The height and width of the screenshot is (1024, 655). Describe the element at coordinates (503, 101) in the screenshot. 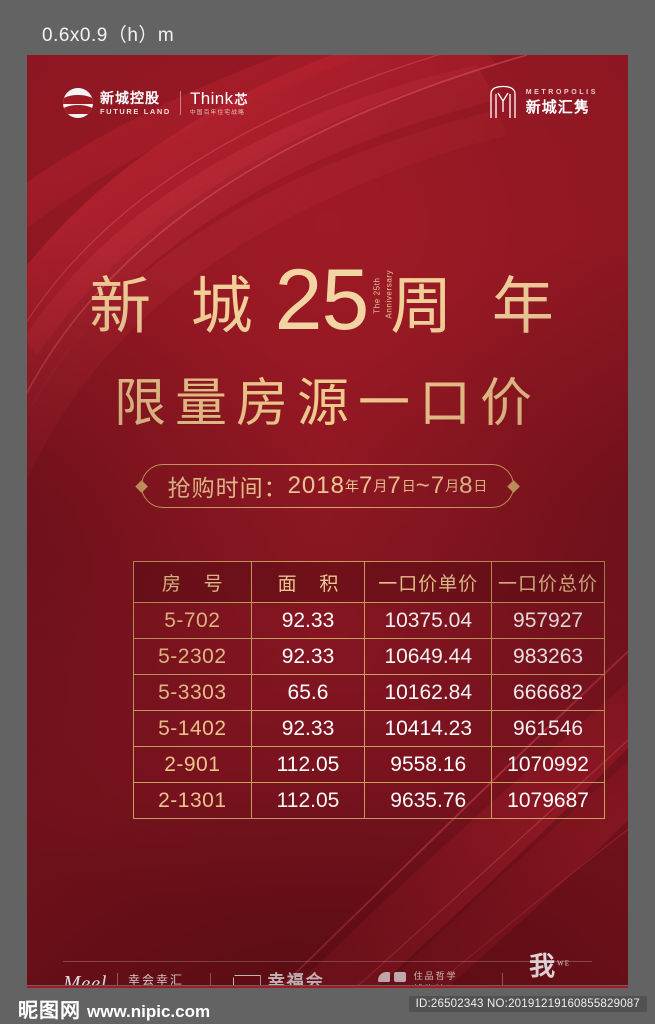

I see `metropolis-monogram-icon` at that location.